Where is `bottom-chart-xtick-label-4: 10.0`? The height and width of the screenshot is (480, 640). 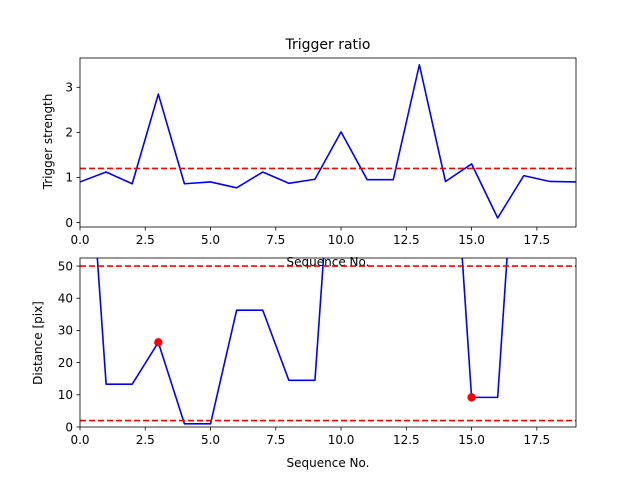
bottom-chart-xtick-label-4: 10.0 is located at coordinates (341, 440).